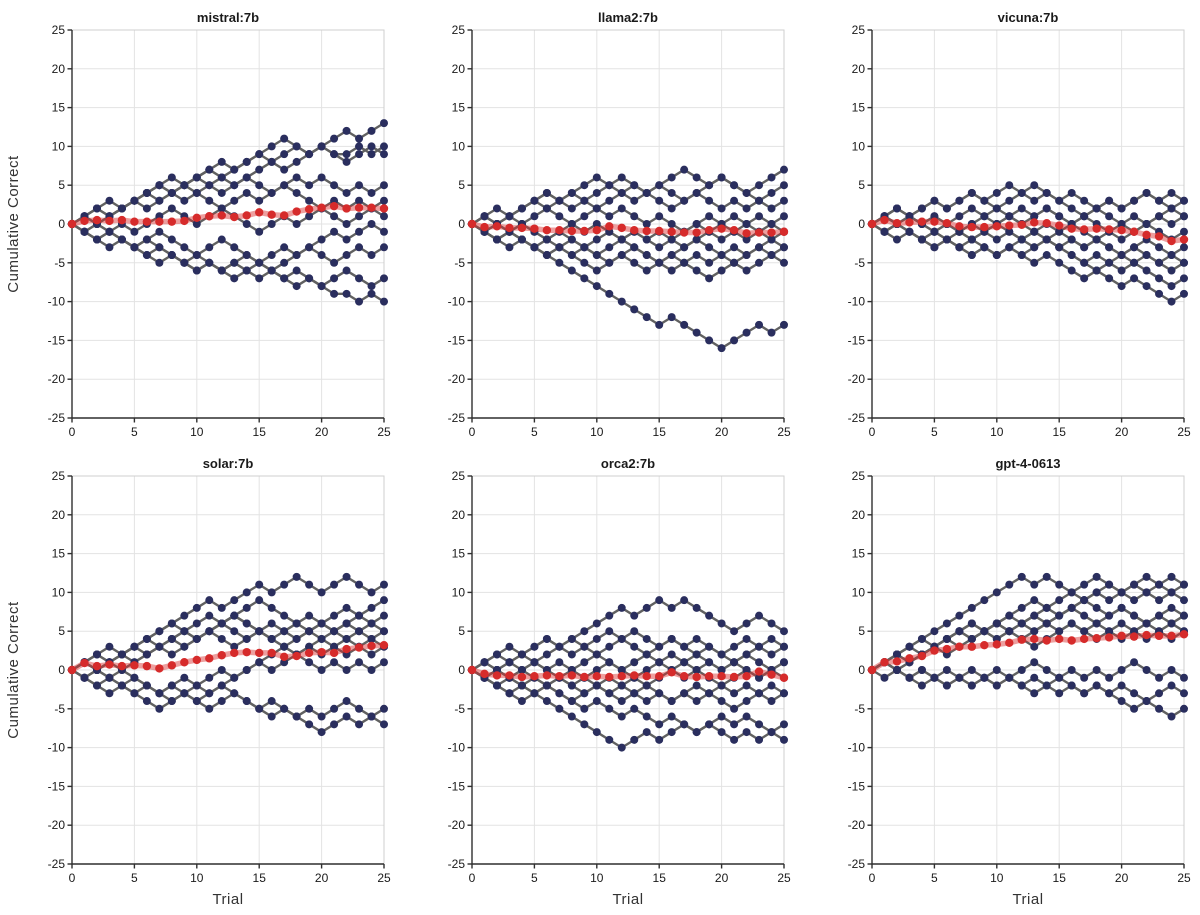  I want to click on mean-series, so click(1028, 652).